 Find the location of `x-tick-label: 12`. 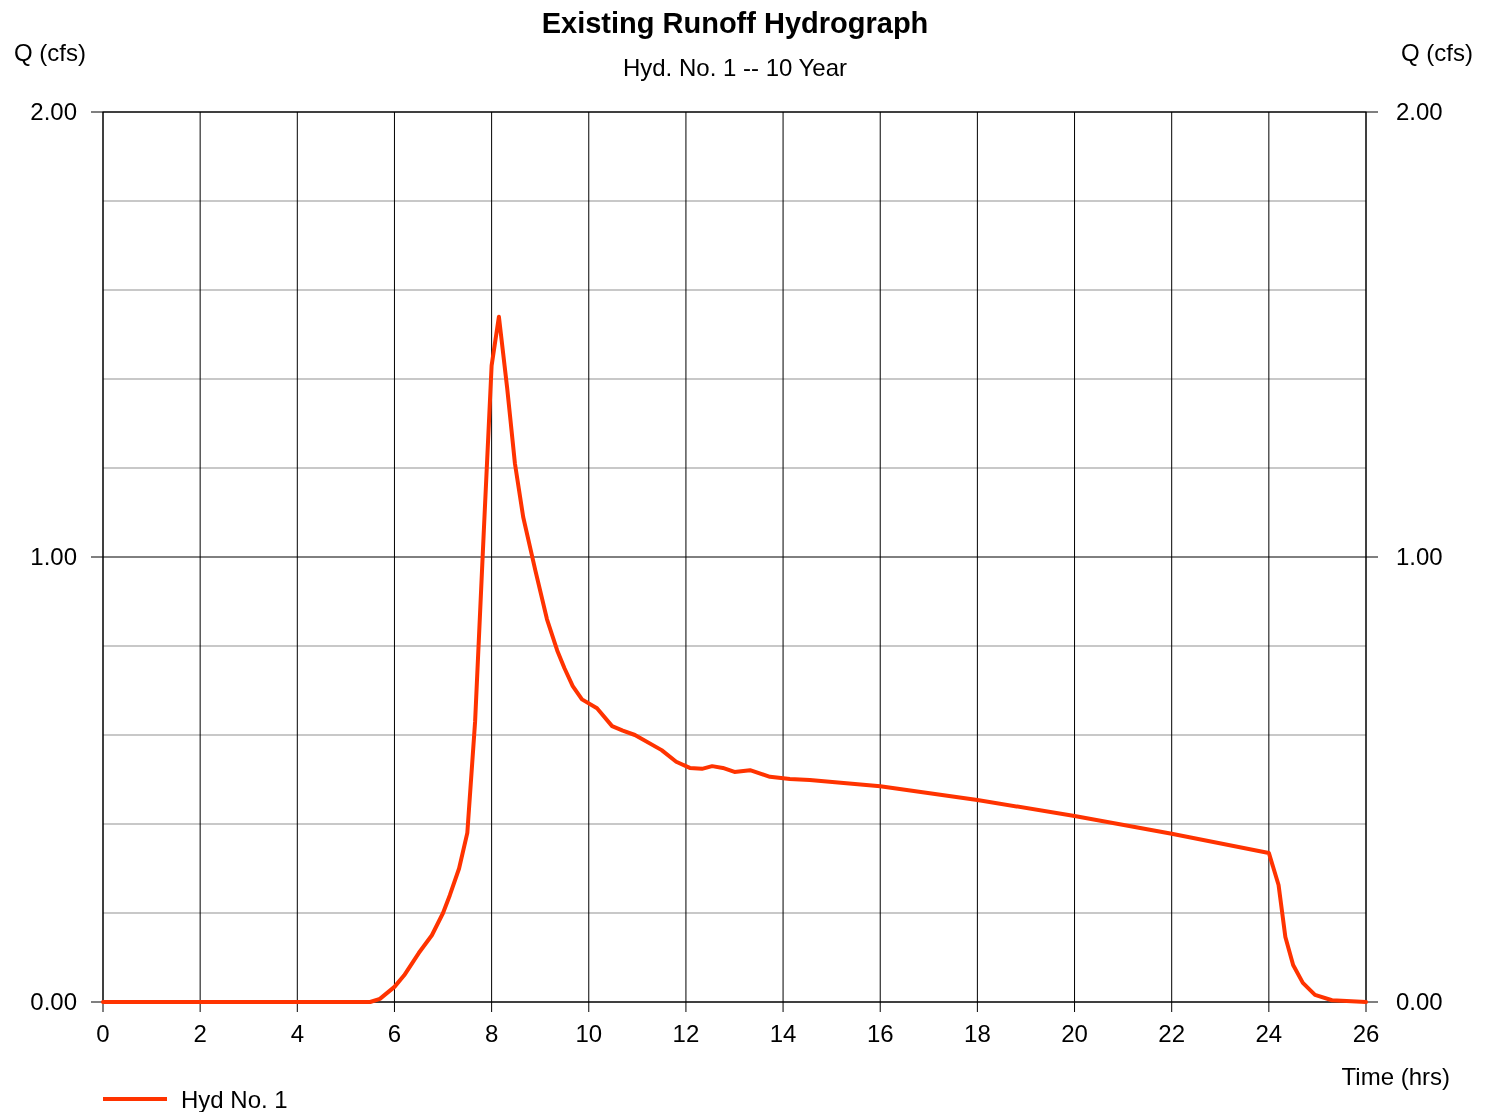

x-tick-label: 12 is located at coordinates (686, 1033).